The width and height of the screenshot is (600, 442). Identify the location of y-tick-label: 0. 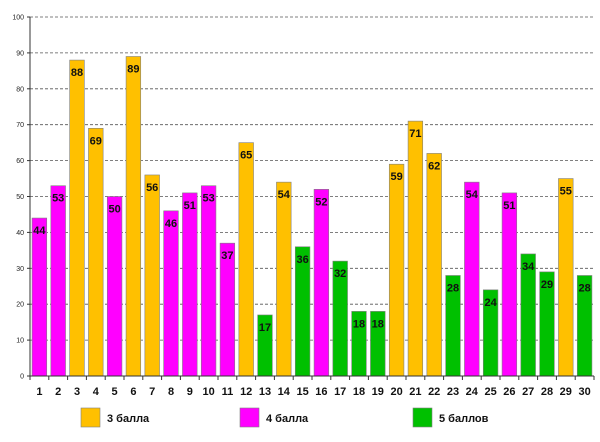
(22, 377).